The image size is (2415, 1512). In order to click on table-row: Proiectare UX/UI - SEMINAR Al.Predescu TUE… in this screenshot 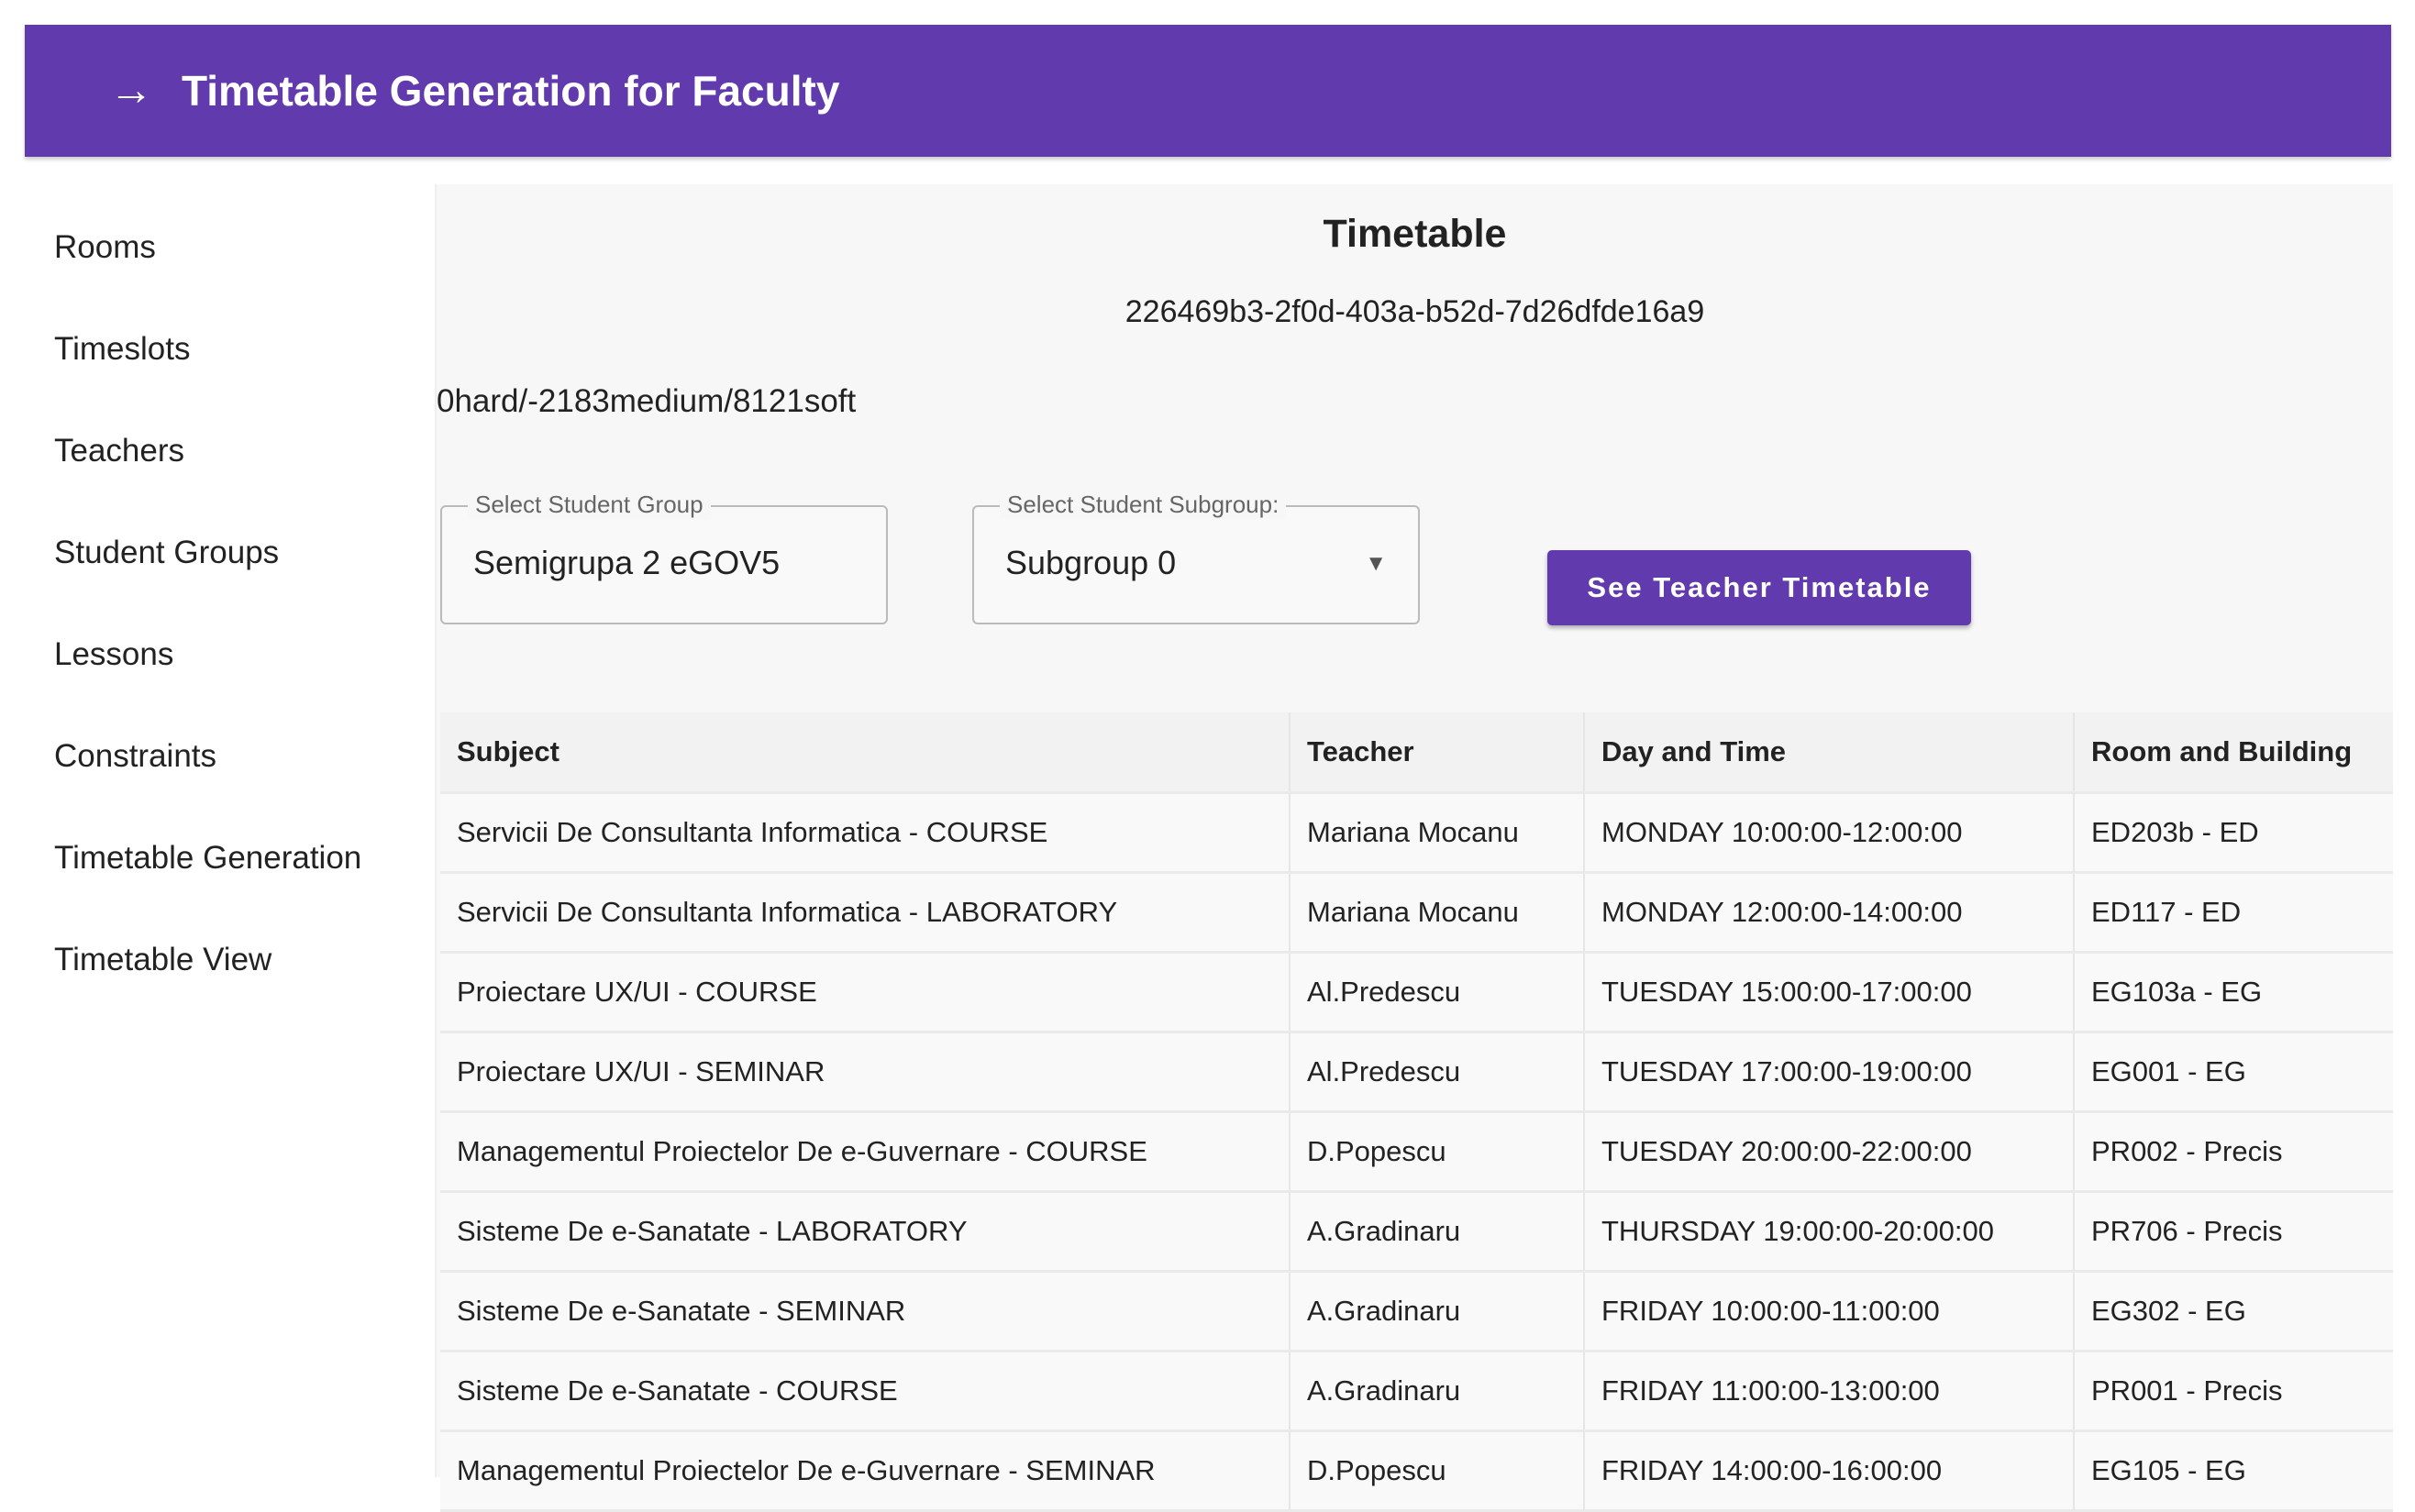, I will do `click(1416, 1072)`.